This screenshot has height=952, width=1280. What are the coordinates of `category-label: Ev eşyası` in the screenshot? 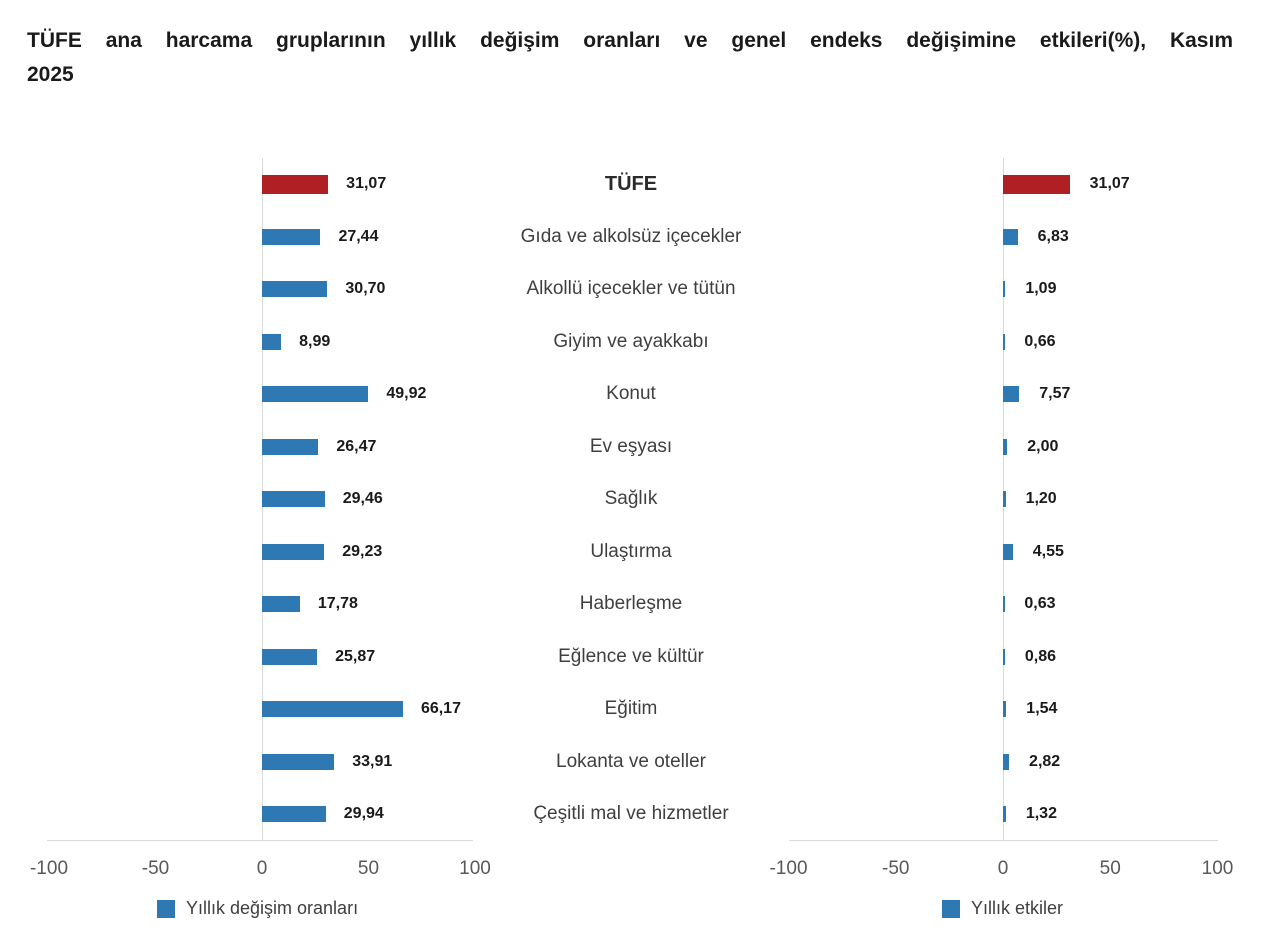 It's located at (631, 446).